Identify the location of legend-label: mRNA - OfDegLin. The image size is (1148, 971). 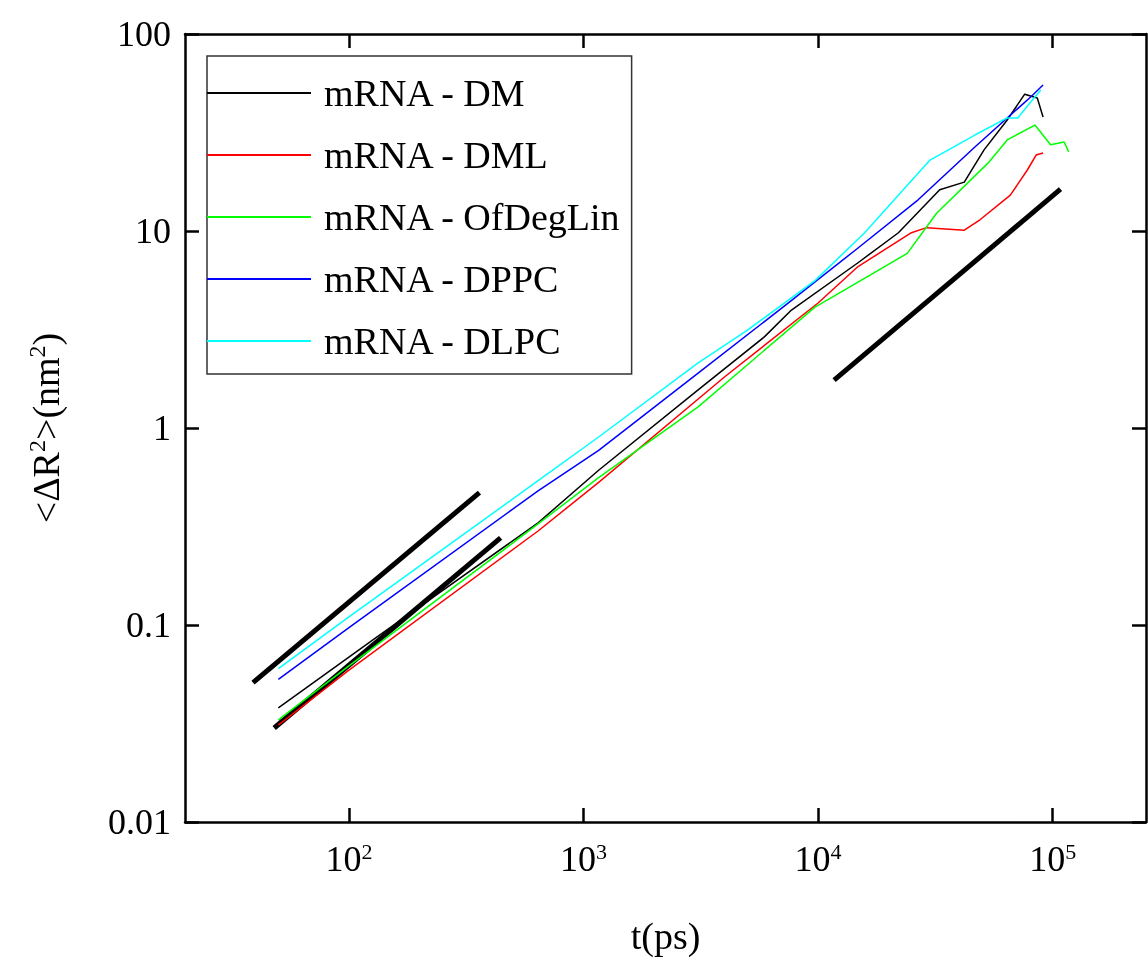
(472, 217).